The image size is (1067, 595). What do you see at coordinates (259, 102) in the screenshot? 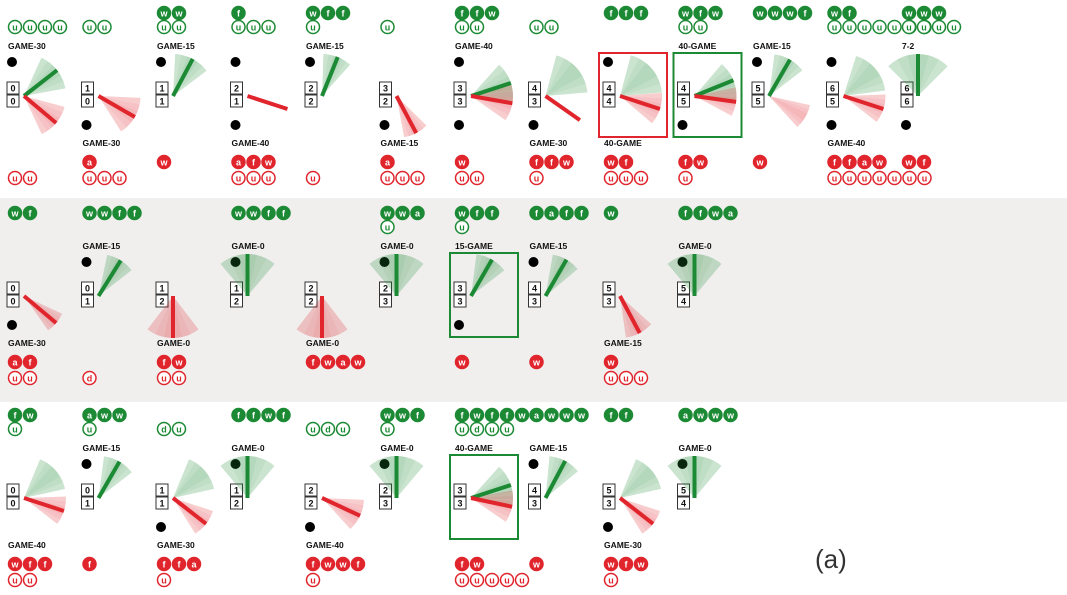
I see `cell-r0-c3: GAME-40 2 1` at bounding box center [259, 102].